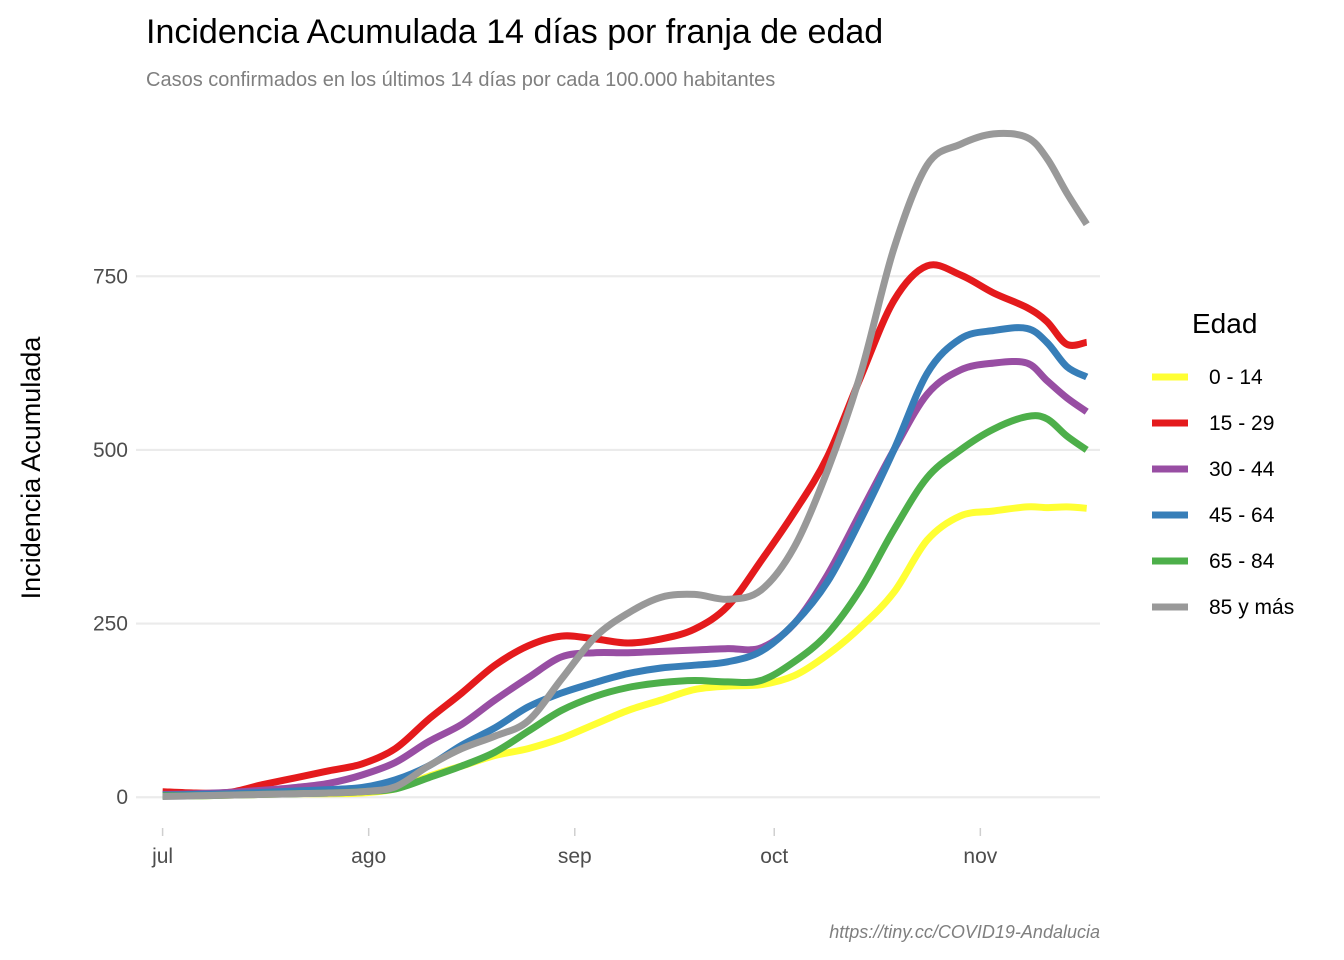 This screenshot has height=960, width=1344. What do you see at coordinates (110, 624) in the screenshot?
I see `y-tick-label: 250` at bounding box center [110, 624].